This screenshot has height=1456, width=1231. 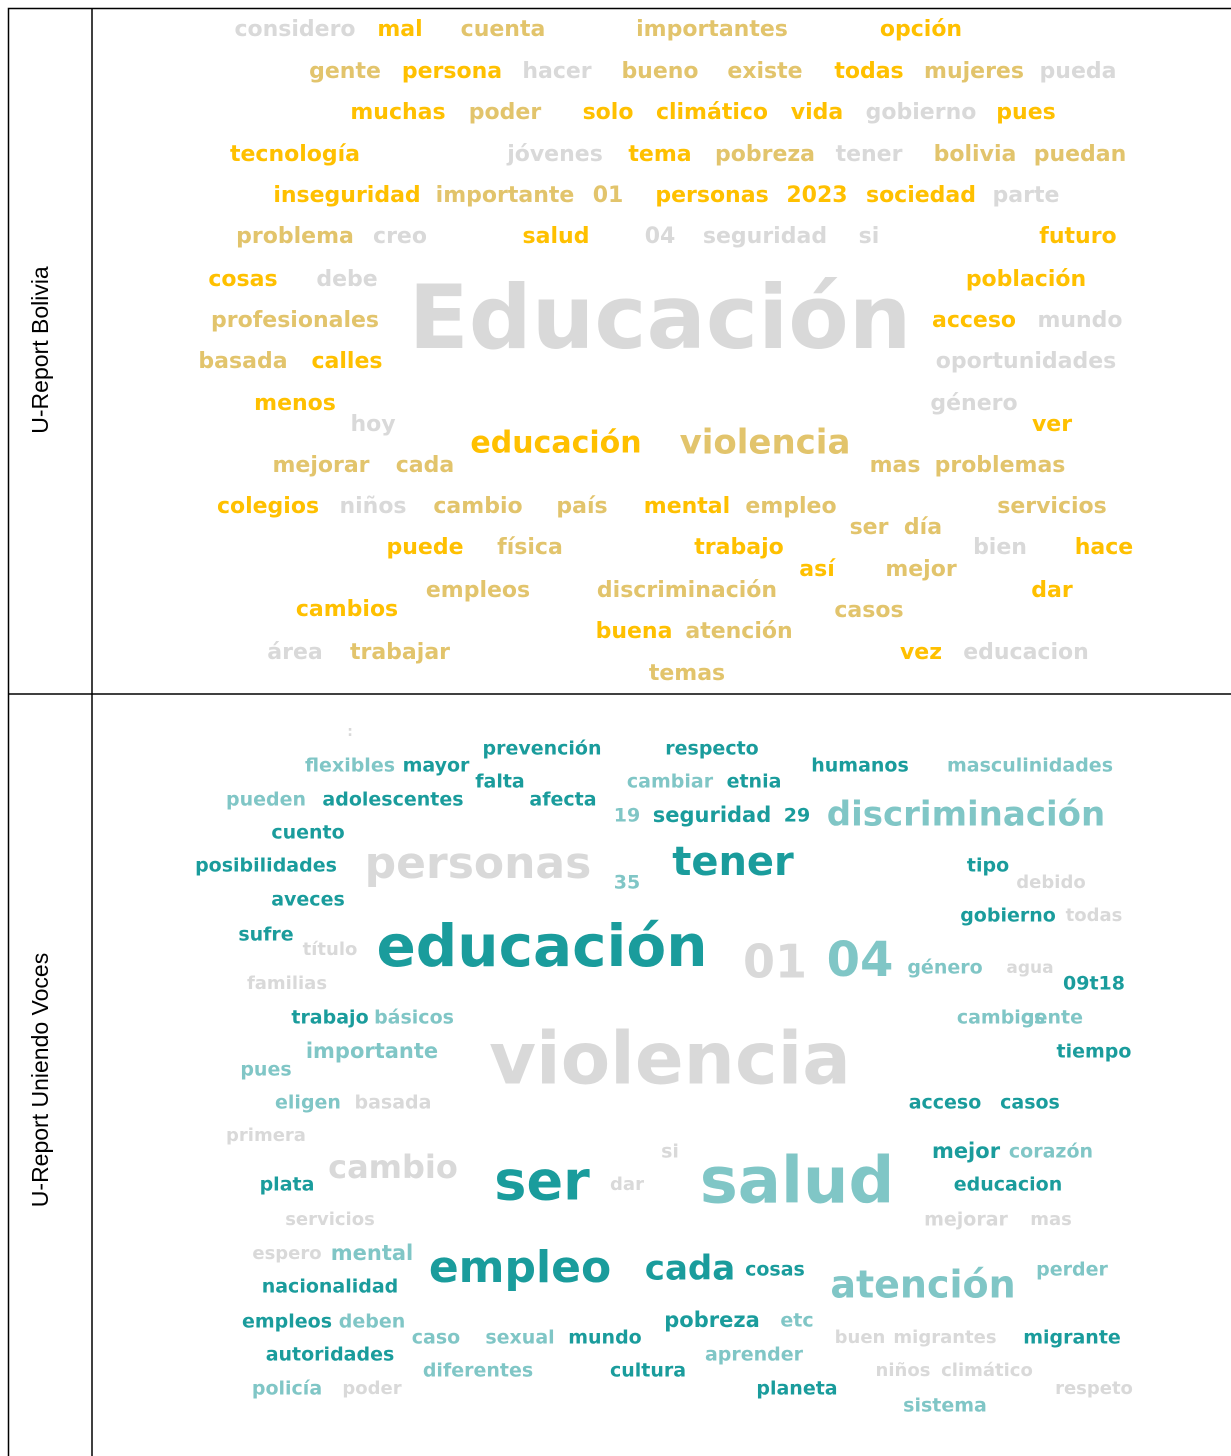 I want to click on word: puede, so click(x=425, y=547).